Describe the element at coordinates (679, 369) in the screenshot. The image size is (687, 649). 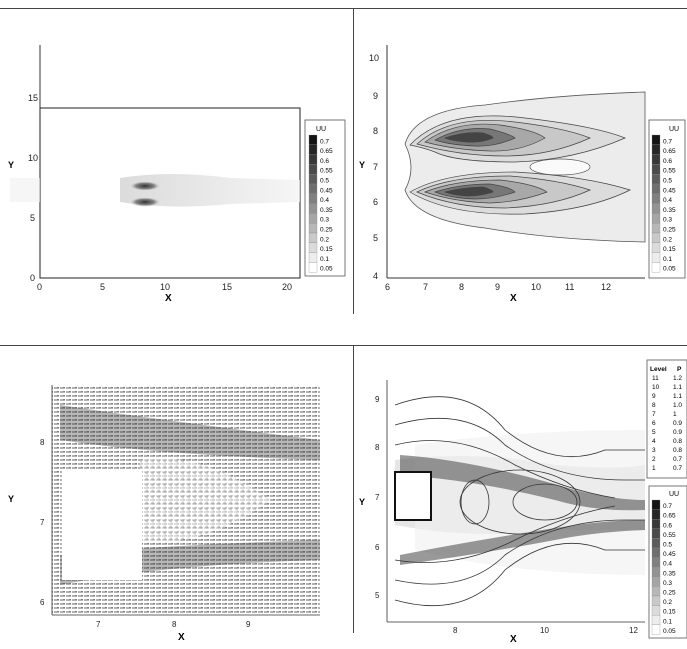
I see `table-header-p: P` at that location.